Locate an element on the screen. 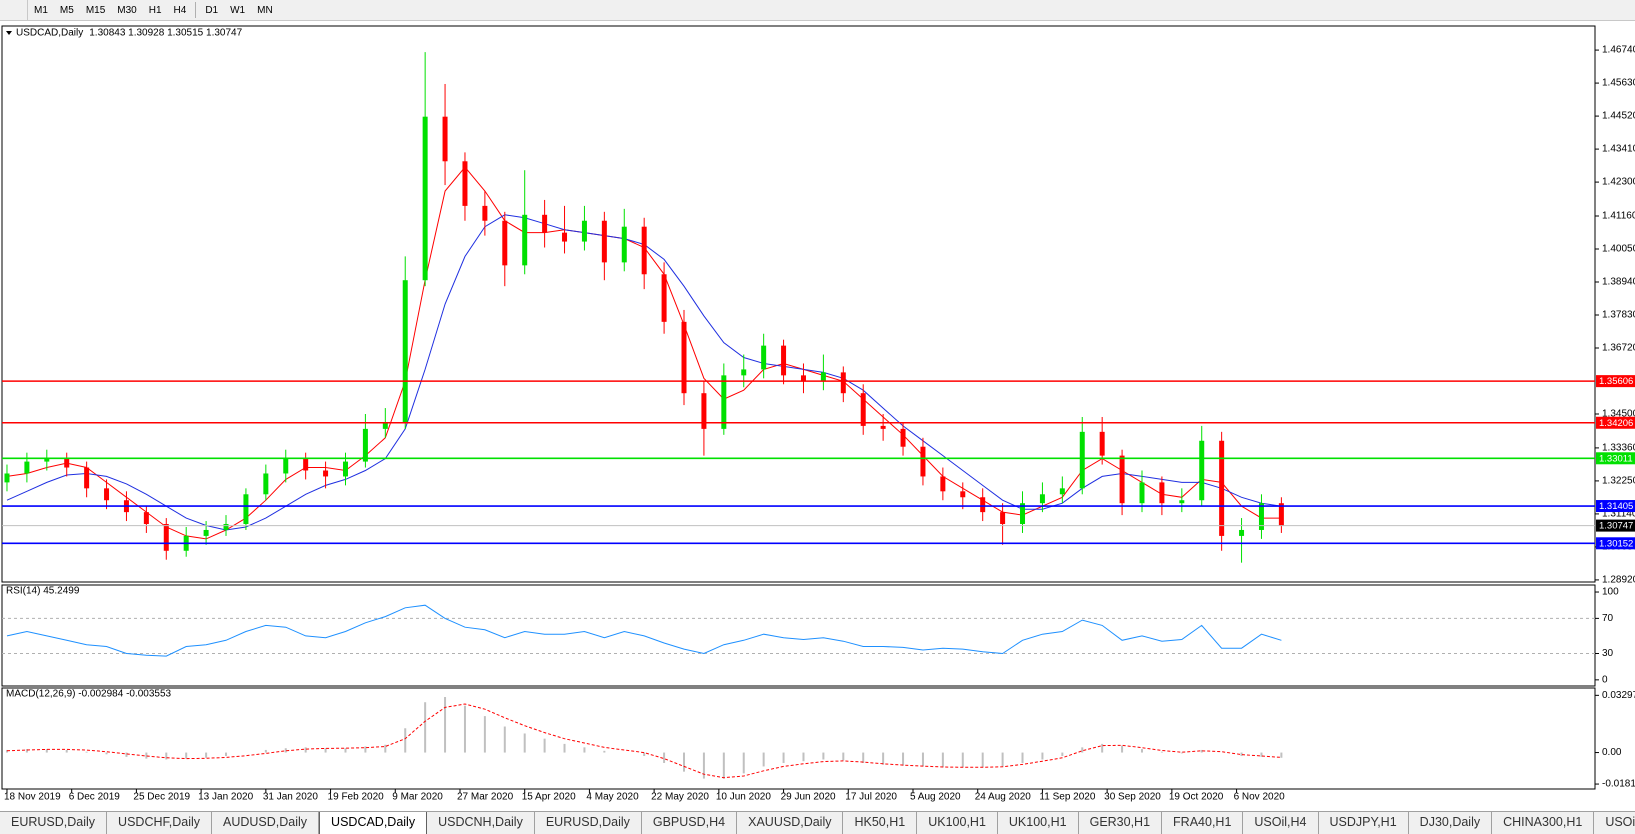  y-tick-label: 1.42300 is located at coordinates (1618, 182).